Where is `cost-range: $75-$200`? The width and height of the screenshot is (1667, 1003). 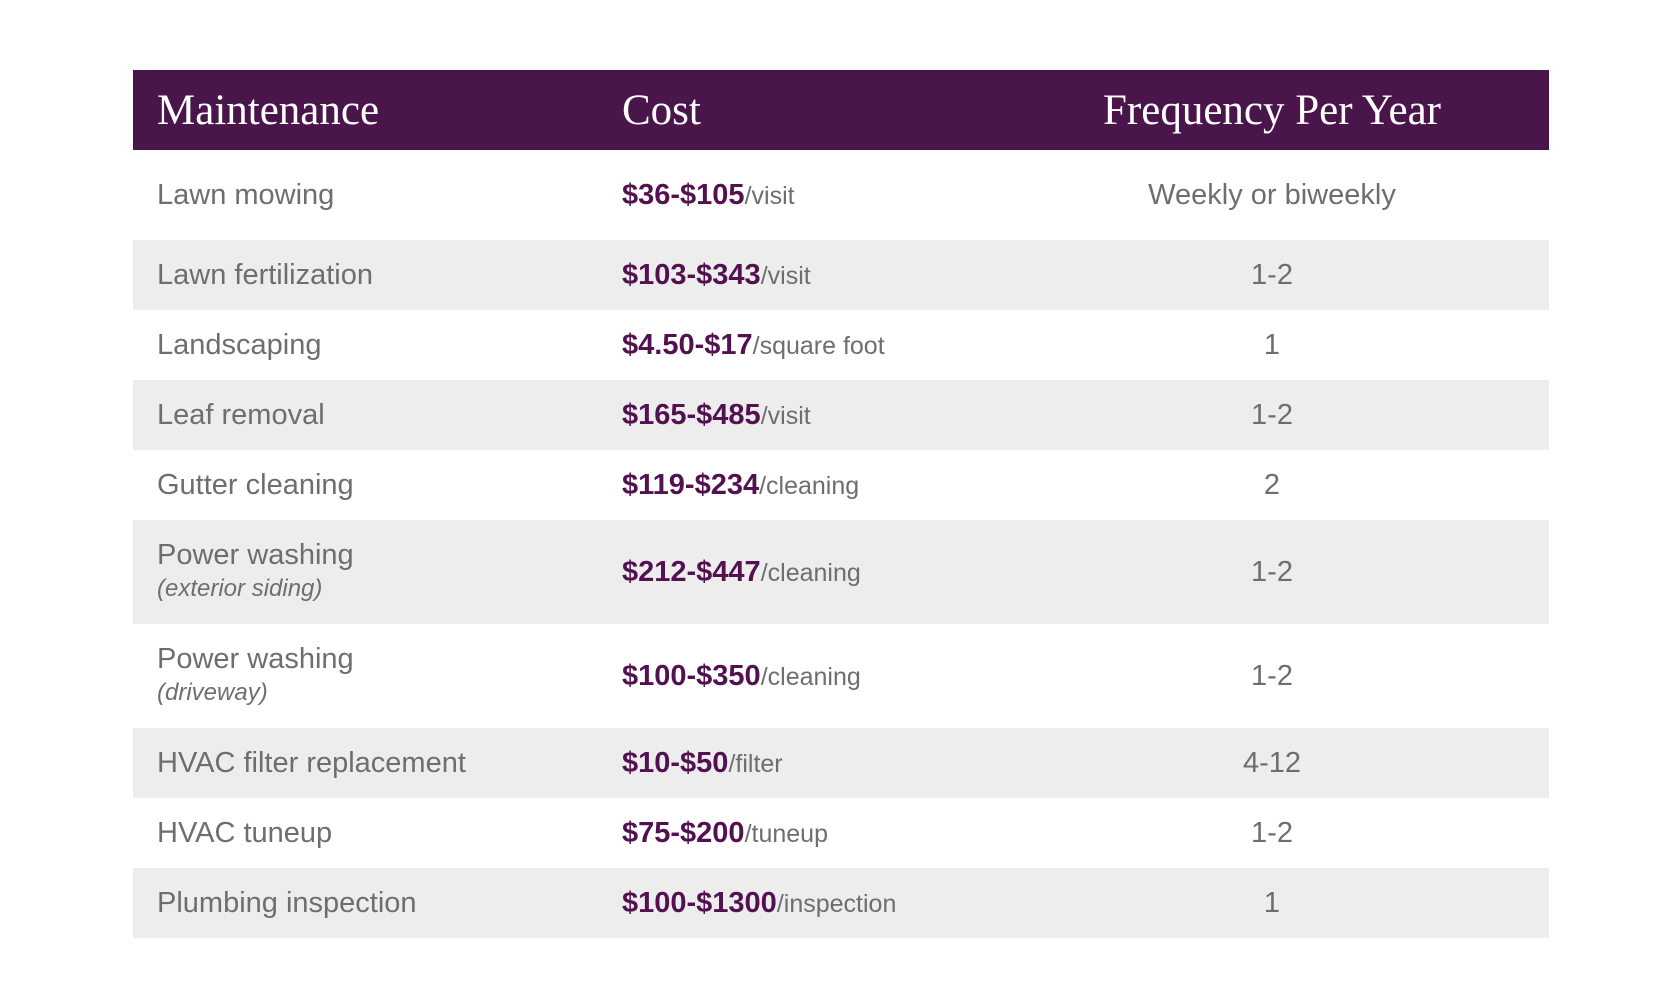
cost-range: $75-$200 is located at coordinates (683, 832).